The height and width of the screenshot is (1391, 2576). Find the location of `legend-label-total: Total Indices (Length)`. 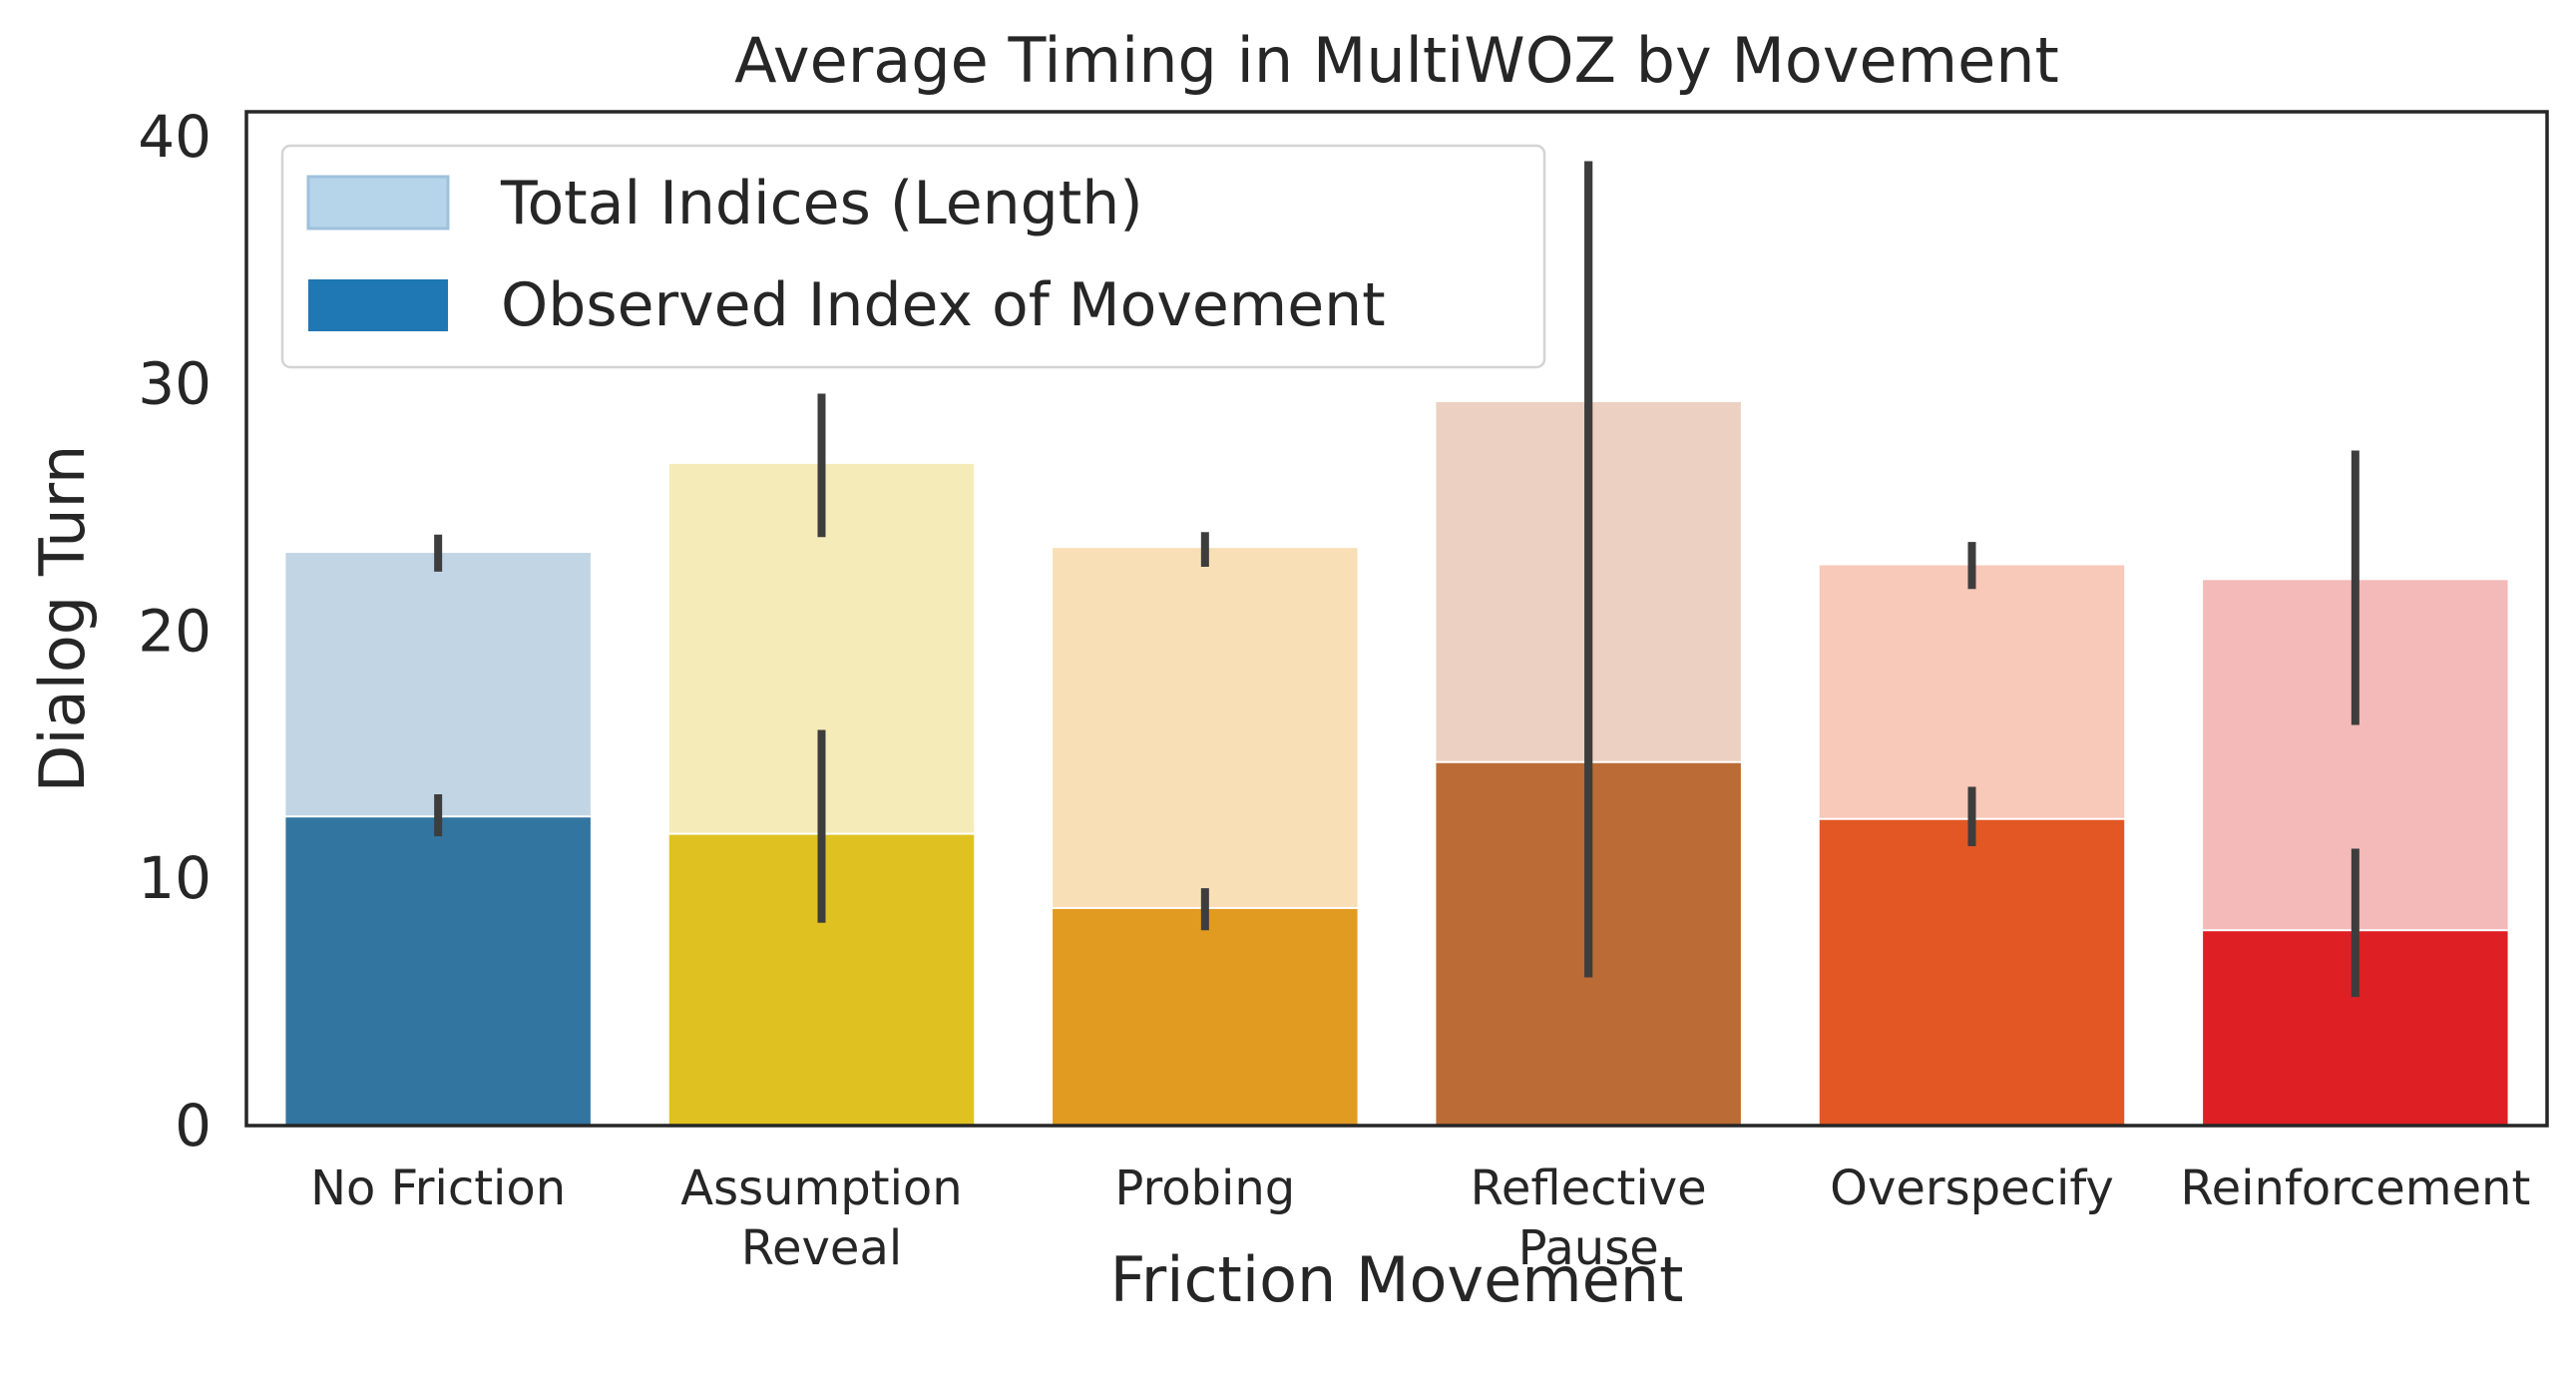

legend-label-total: Total Indices (Length) is located at coordinates (821, 203).